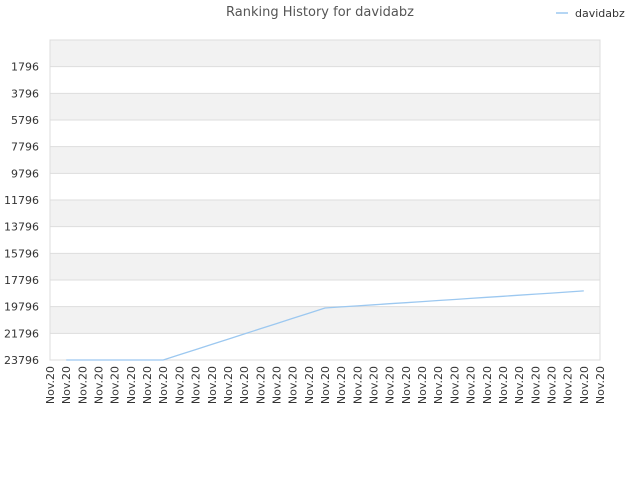 Image resolution: width=640 pixels, height=480 pixels. I want to click on y-tick-label: 3796, so click(25, 93).